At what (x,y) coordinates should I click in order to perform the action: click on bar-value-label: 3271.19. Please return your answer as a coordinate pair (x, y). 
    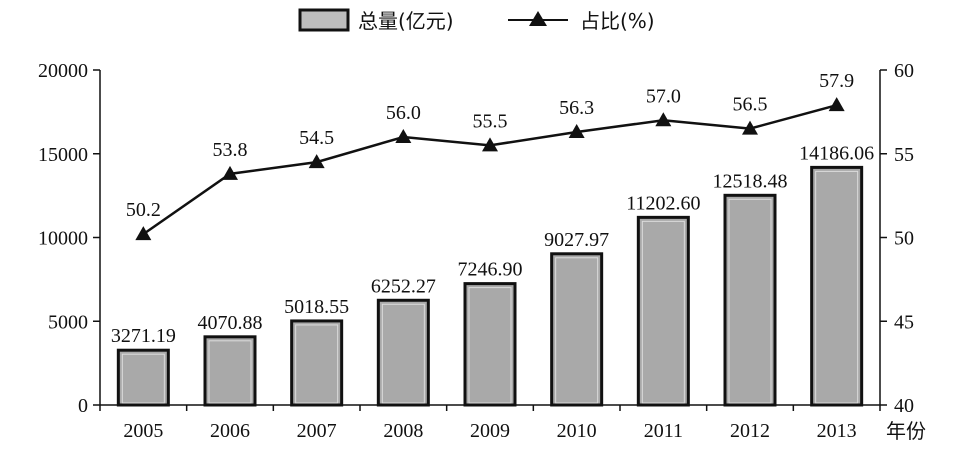
    Looking at the image, I should click on (143, 336).